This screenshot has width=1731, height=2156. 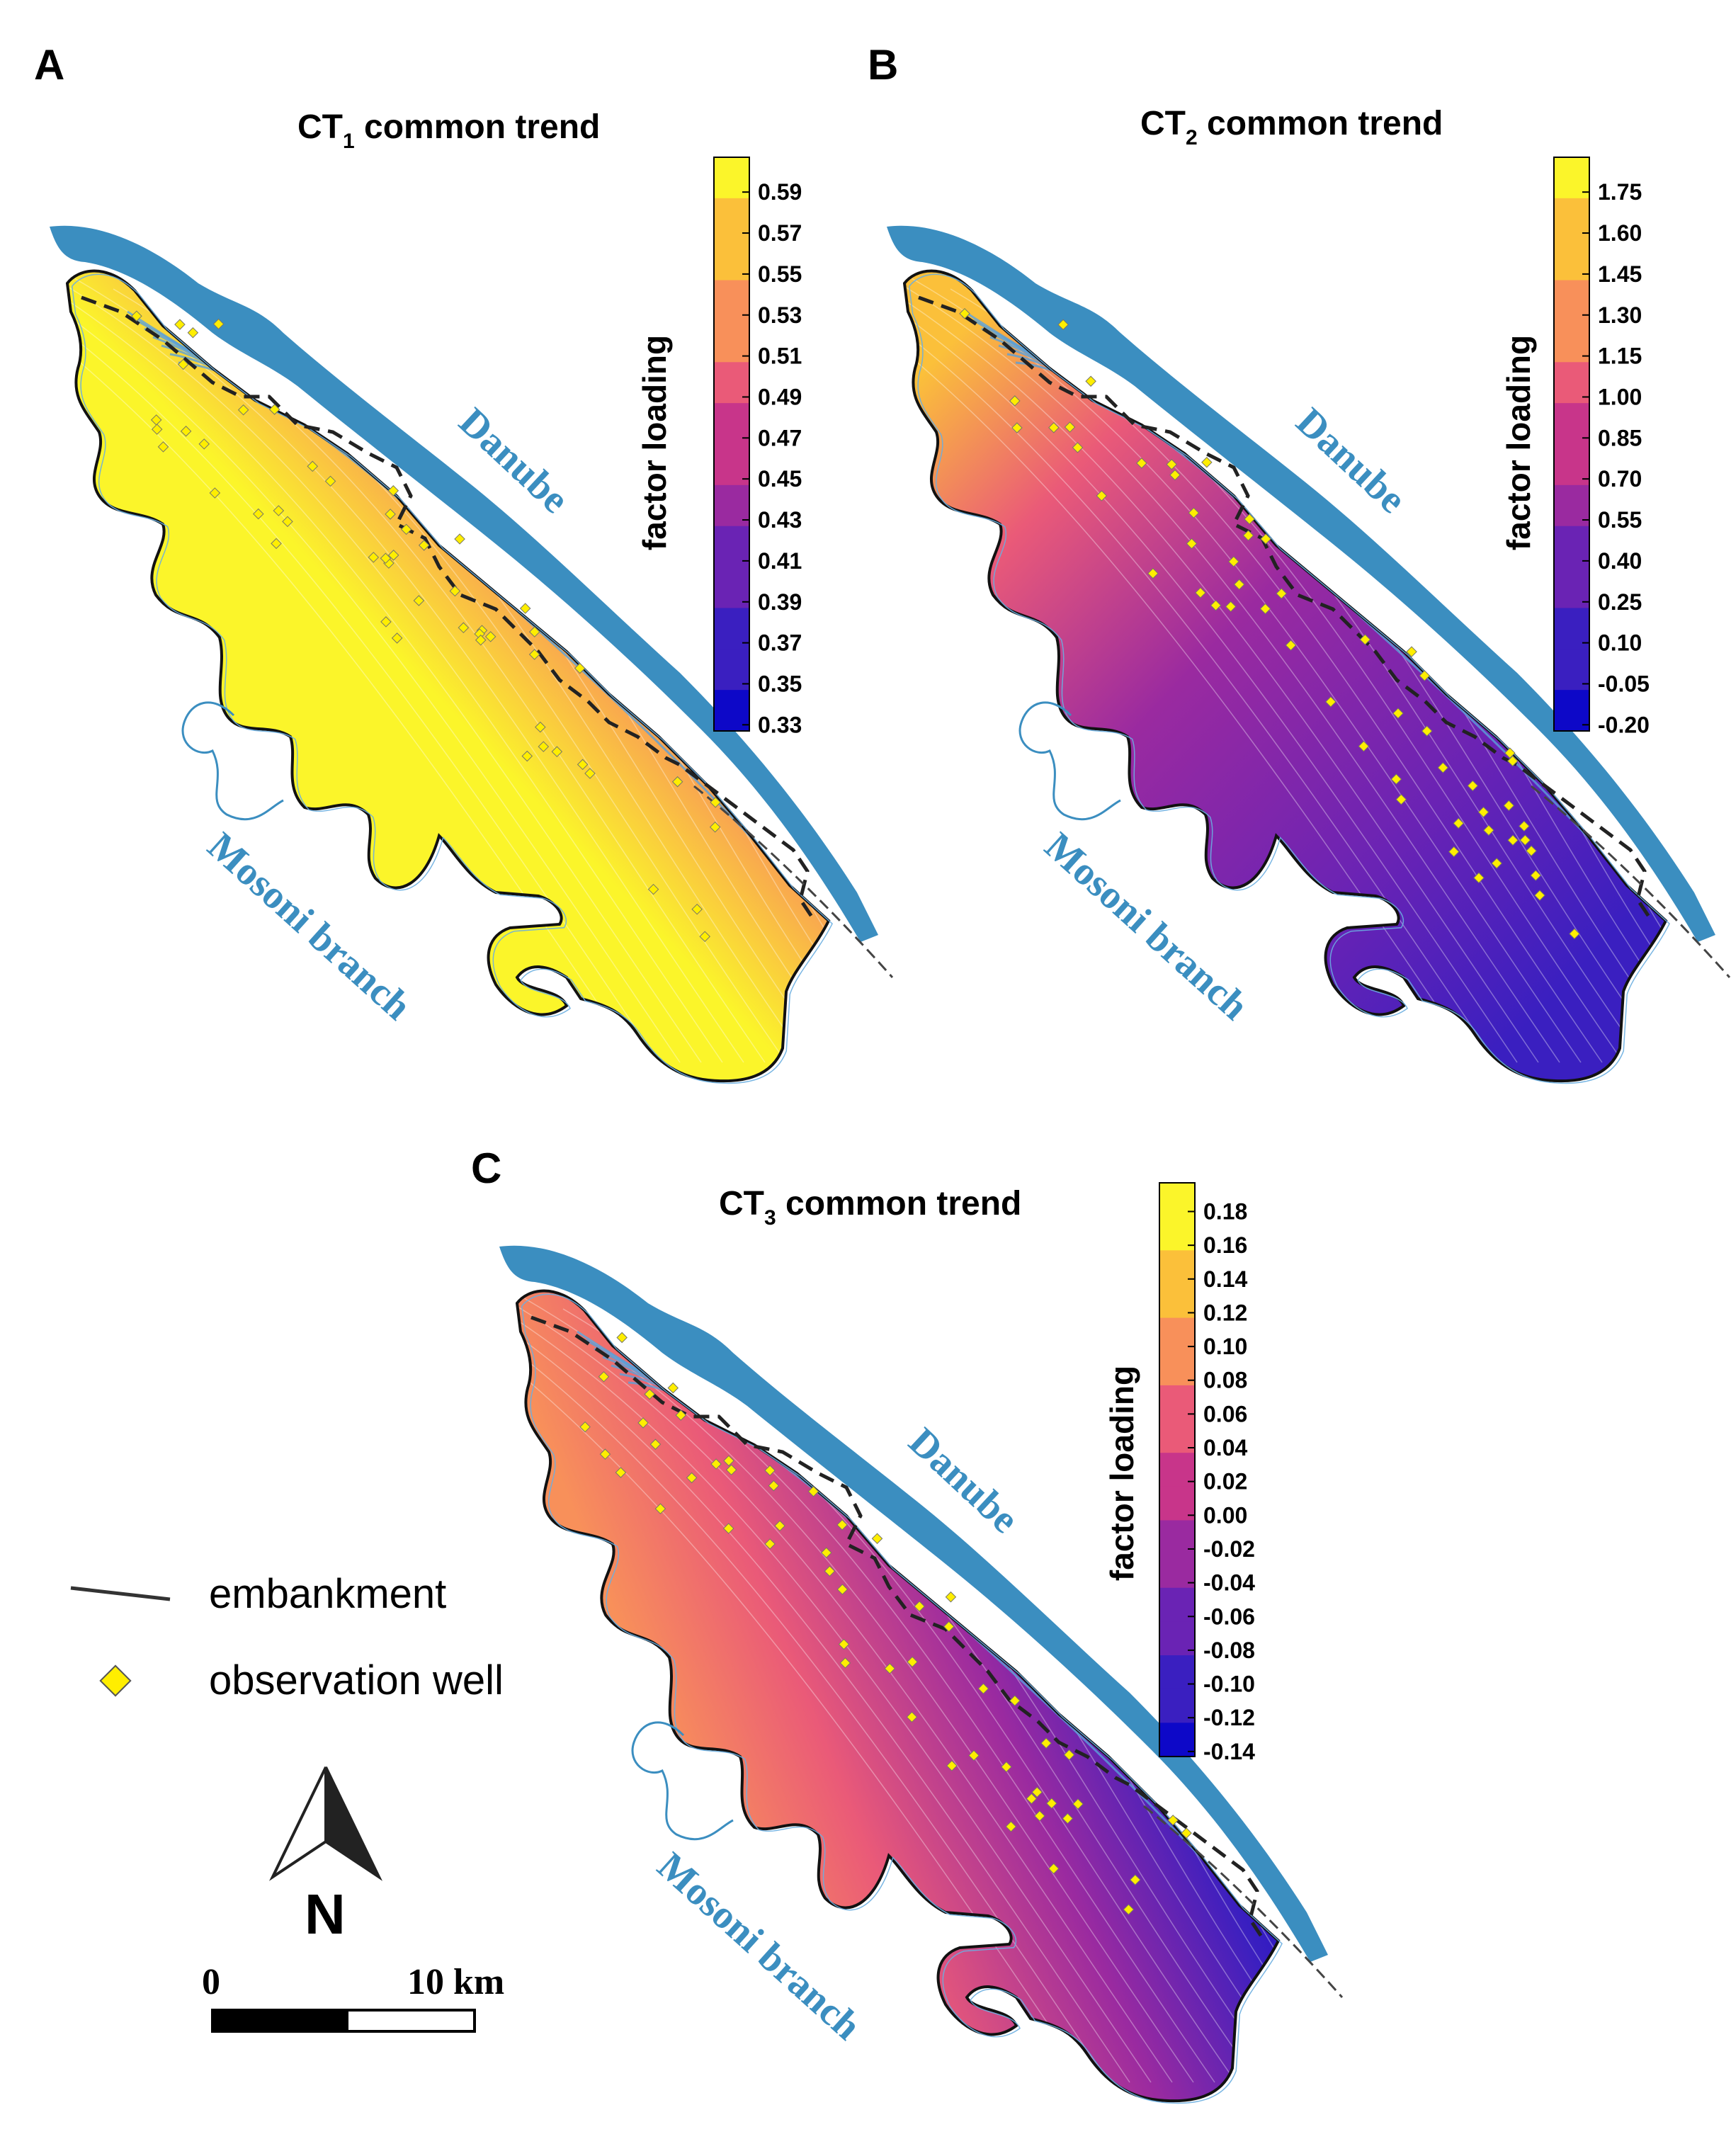 What do you see at coordinates (1225, 1245) in the screenshot?
I see `colorbar-tick-label: 0.16` at bounding box center [1225, 1245].